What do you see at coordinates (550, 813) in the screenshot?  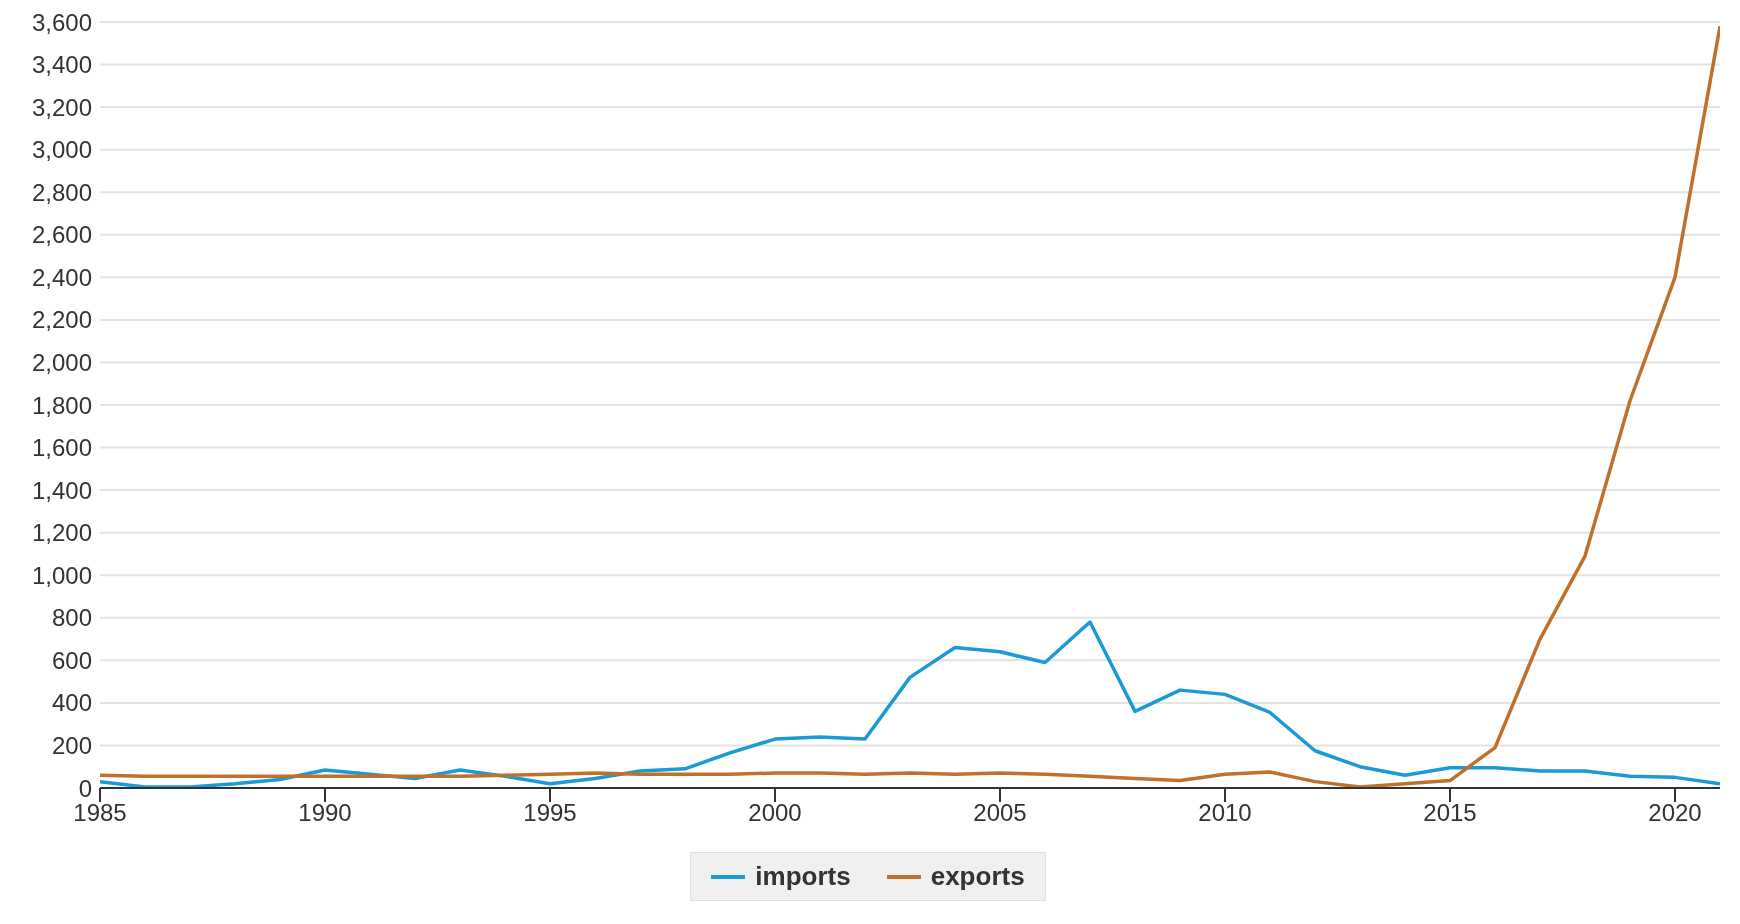 I see `x-tick-label: 1995` at bounding box center [550, 813].